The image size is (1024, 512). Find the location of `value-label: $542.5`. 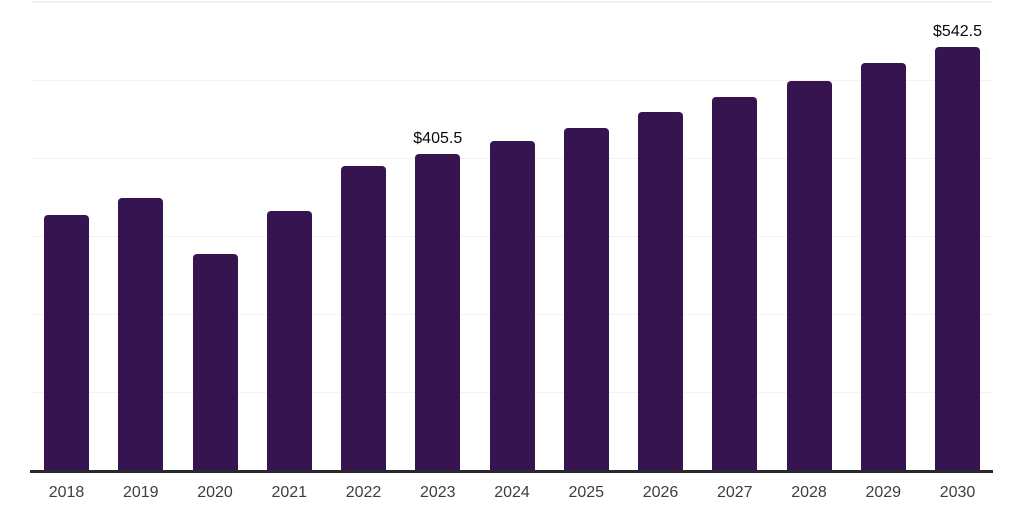

value-label: $542.5 is located at coordinates (957, 31).